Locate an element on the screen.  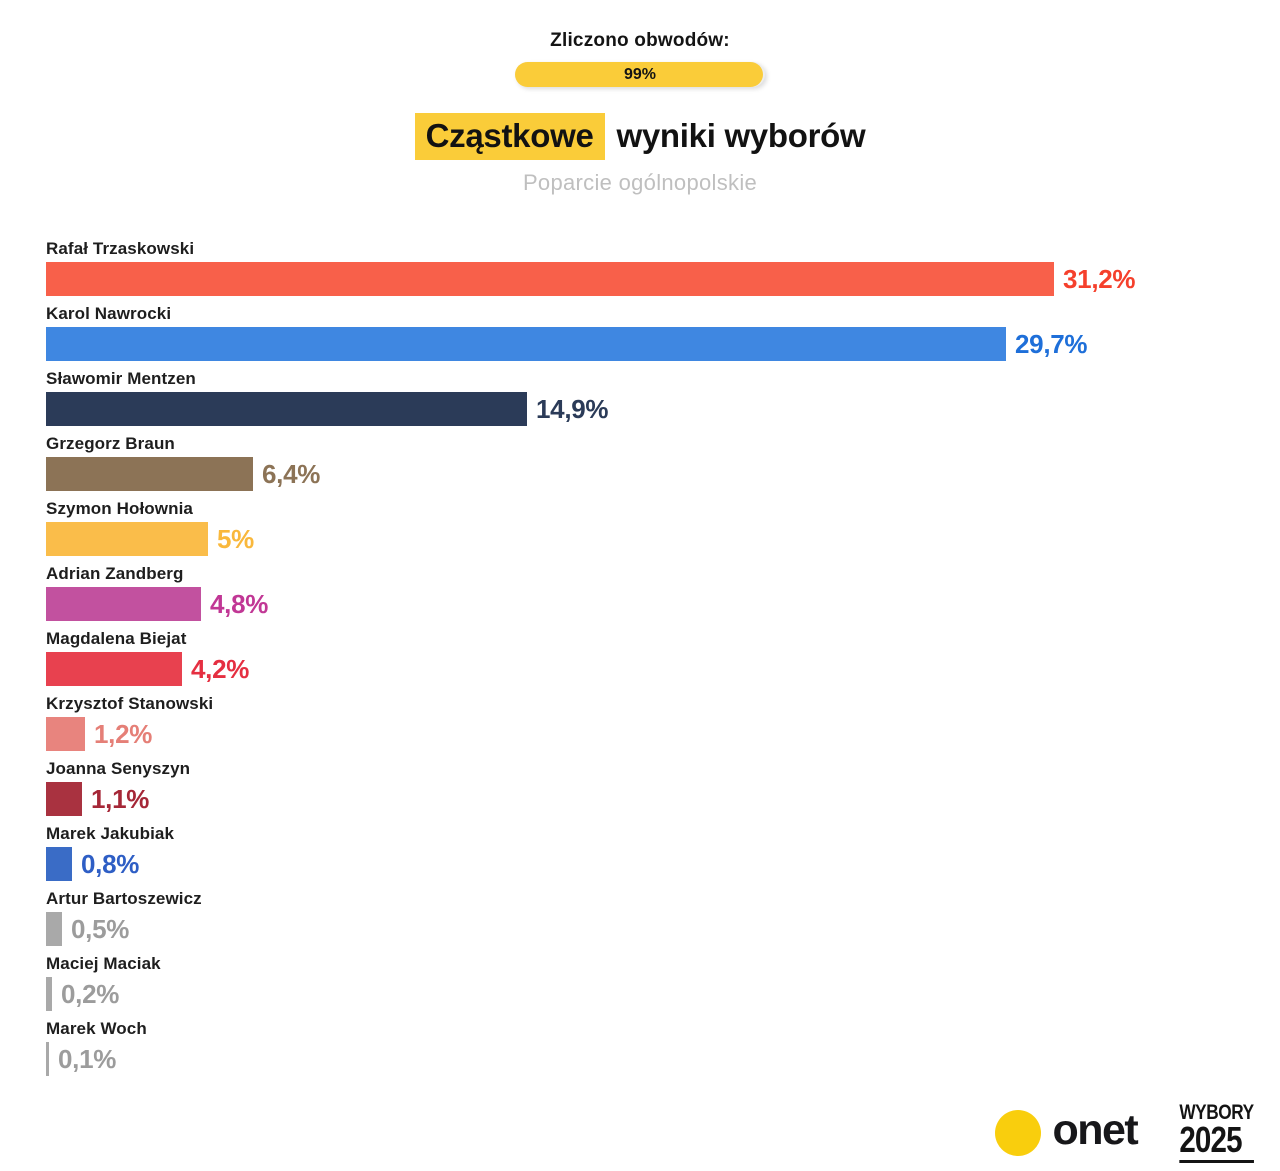
chart-row: Rafał Trzaskowski 31,2% is located at coordinates (658, 268).